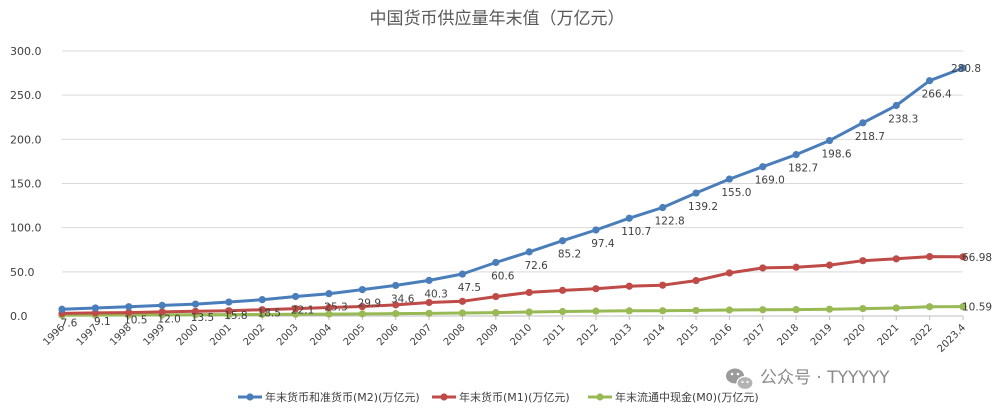 The height and width of the screenshot is (415, 995). I want to click on data-label-m2: 155.0, so click(736, 193).